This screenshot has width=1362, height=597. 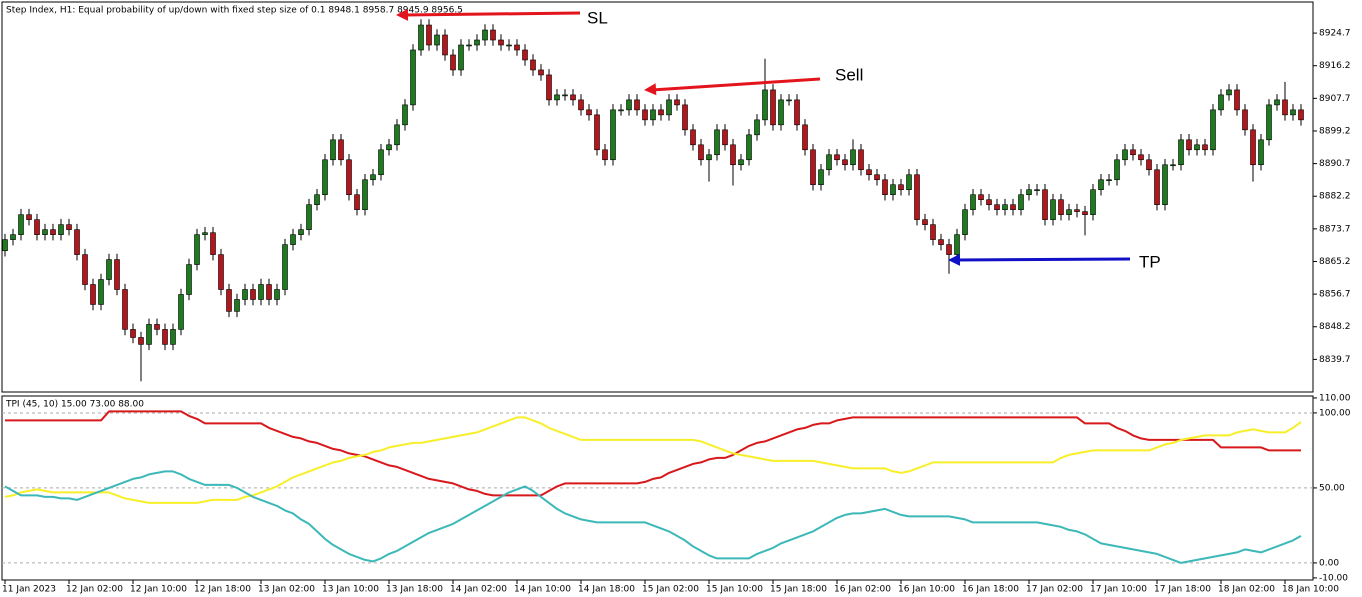 I want to click on x-tick-label: 17 Jan 02:00, so click(x=1054, y=590).